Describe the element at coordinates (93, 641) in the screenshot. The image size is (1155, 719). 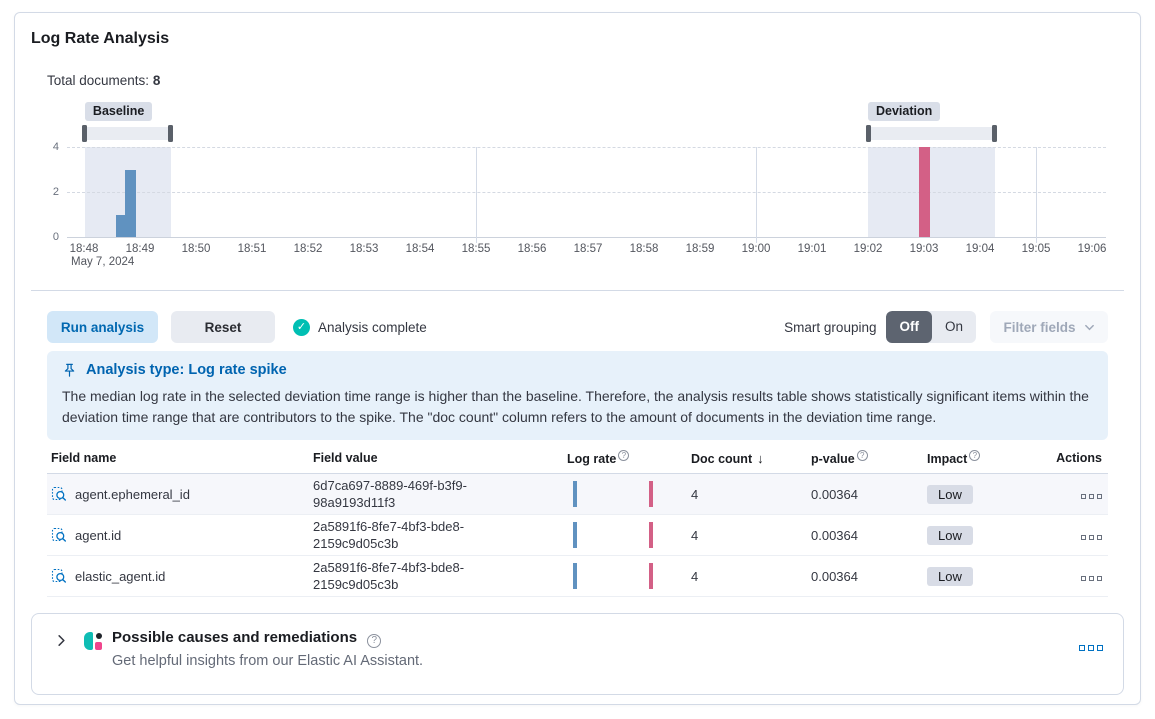
I see `elastic-ai-assistant-icon` at that location.